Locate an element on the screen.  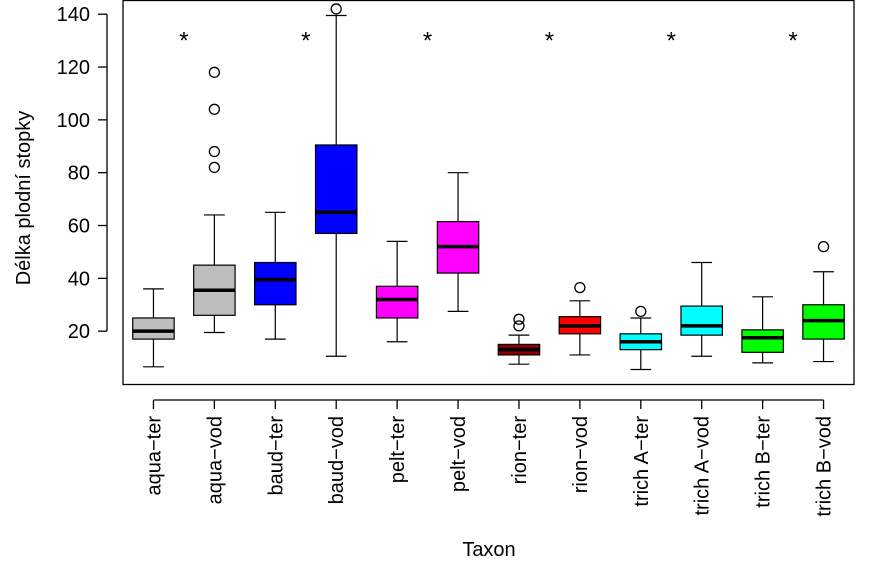
x-tick-label: baud−vod is located at coordinates (337, 460).